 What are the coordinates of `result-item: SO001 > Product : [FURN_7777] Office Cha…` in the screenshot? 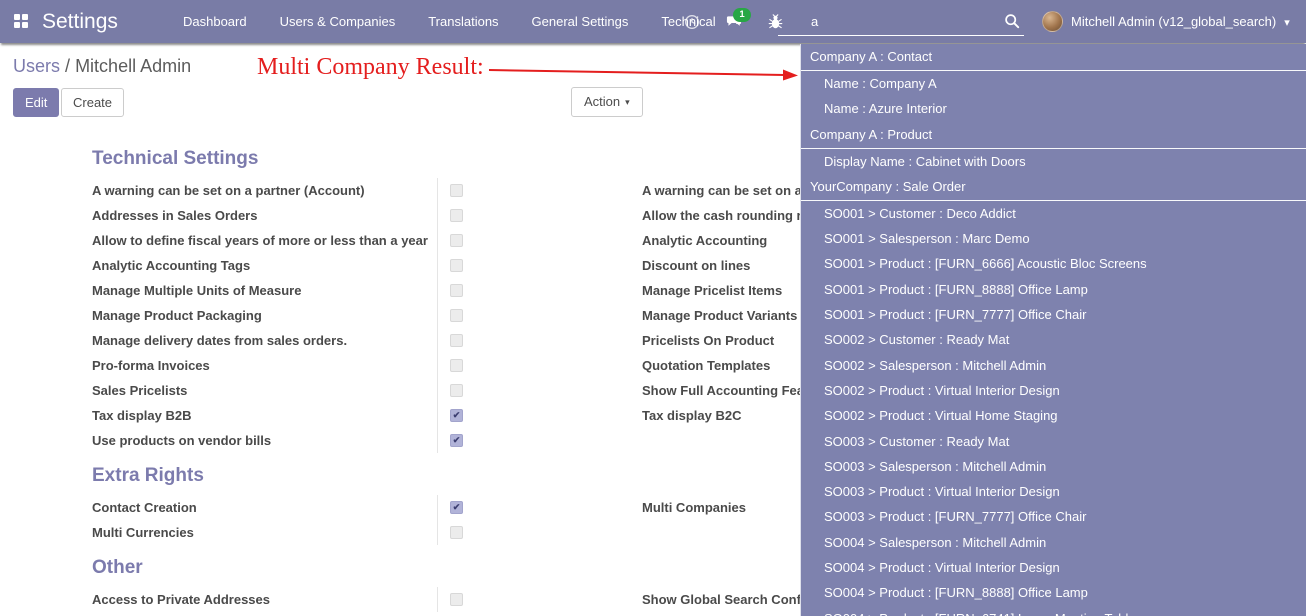 It's located at (955, 315).